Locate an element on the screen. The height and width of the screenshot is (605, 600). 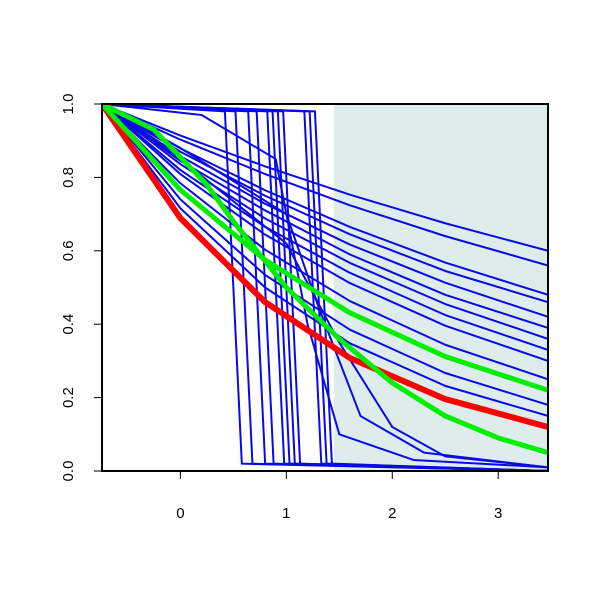
y-tick-label: 1.0 is located at coordinates (68, 104).